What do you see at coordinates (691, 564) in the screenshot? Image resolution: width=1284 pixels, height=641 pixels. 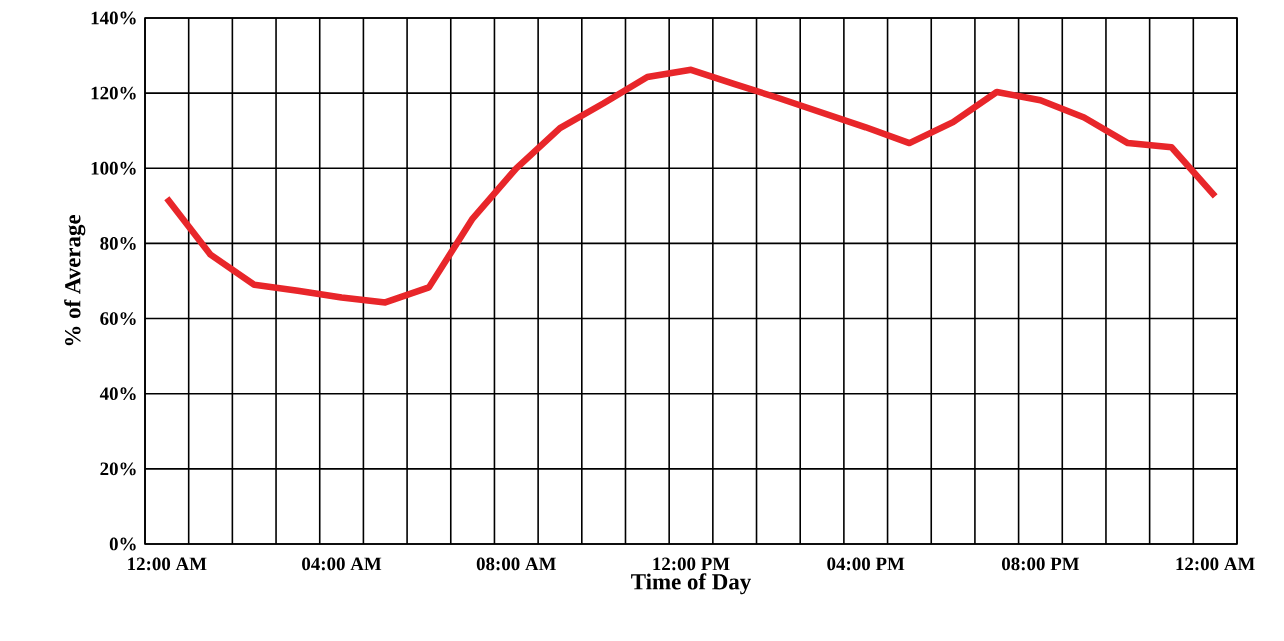 I see `x-tick-label: 12:00 PM` at bounding box center [691, 564].